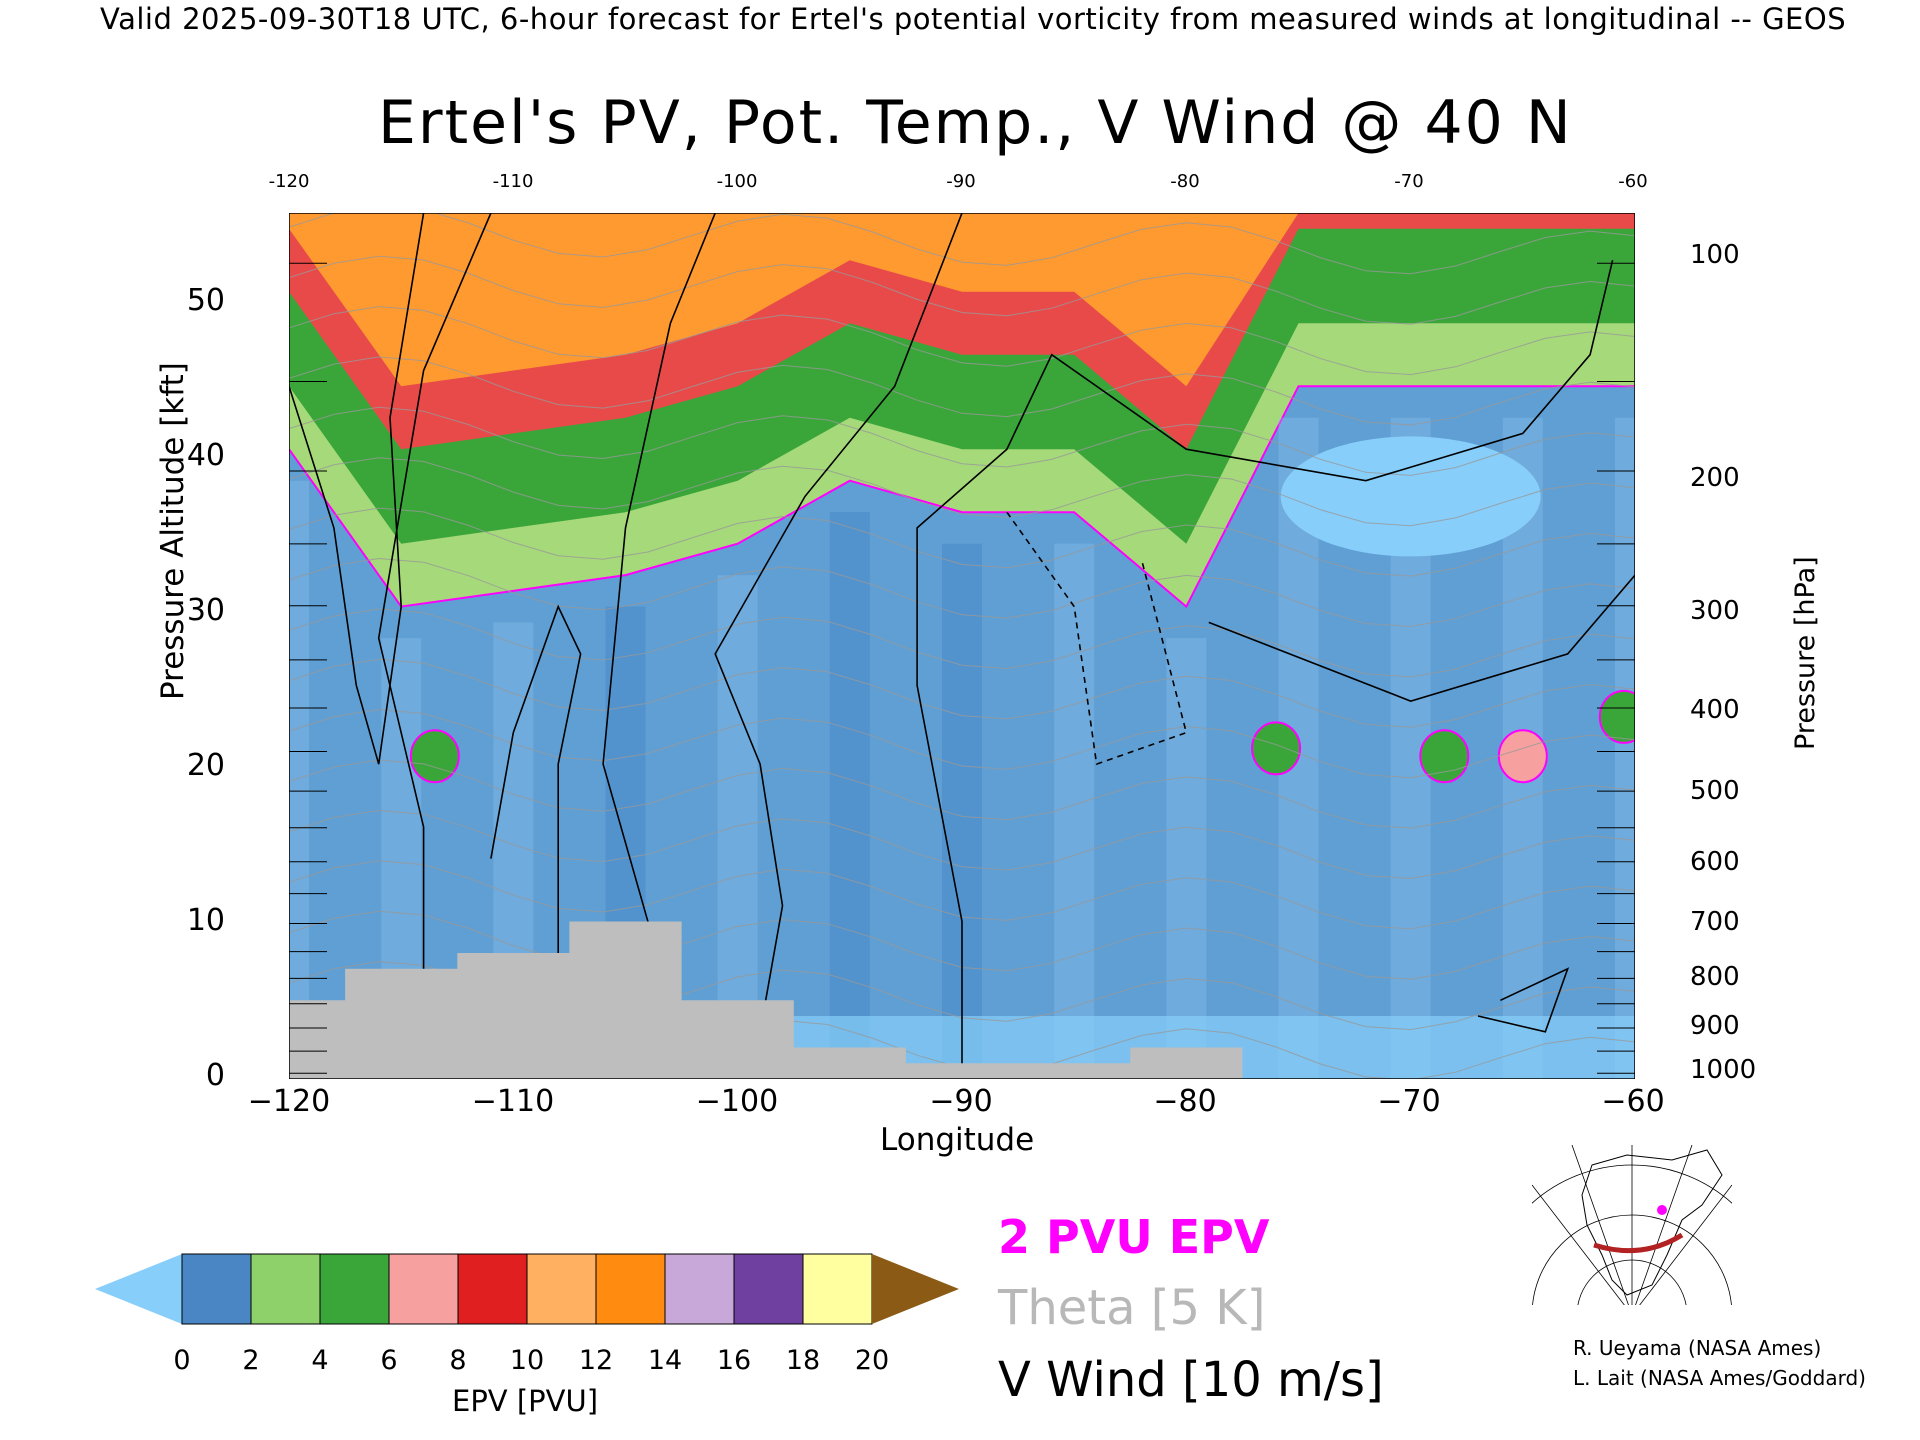 This screenshot has width=1920, height=1440. What do you see at coordinates (513, 1101) in the screenshot?
I see `x-tick-label: −110` at bounding box center [513, 1101].